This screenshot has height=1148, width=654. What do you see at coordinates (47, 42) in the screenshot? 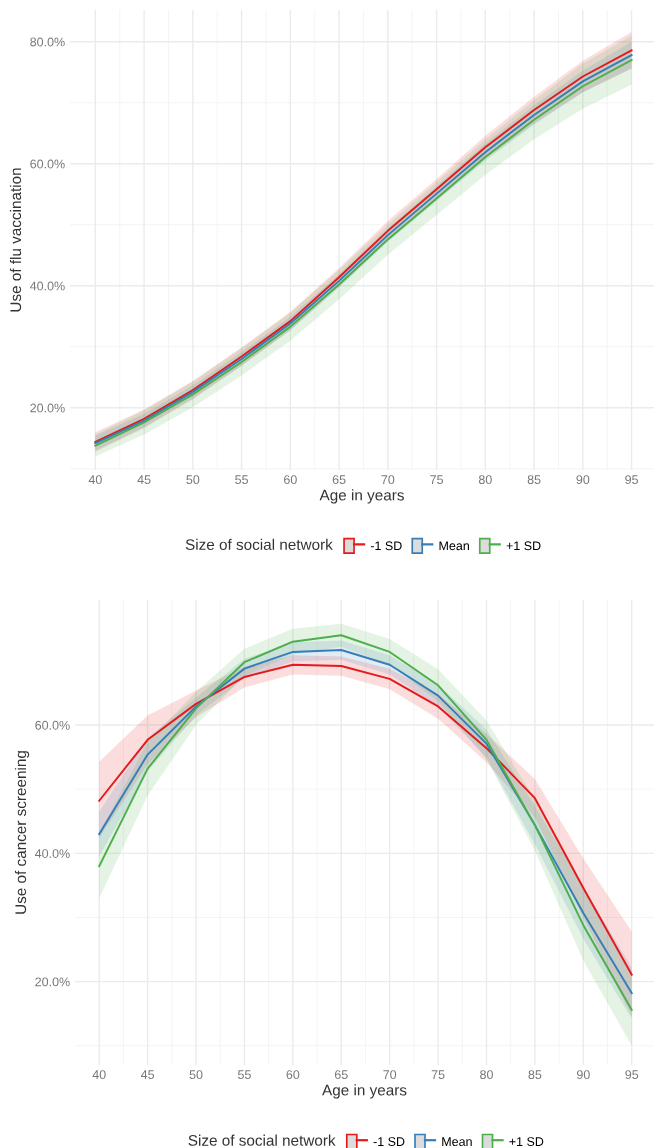
I see `y-tick-label: 80.0%` at bounding box center [47, 42].